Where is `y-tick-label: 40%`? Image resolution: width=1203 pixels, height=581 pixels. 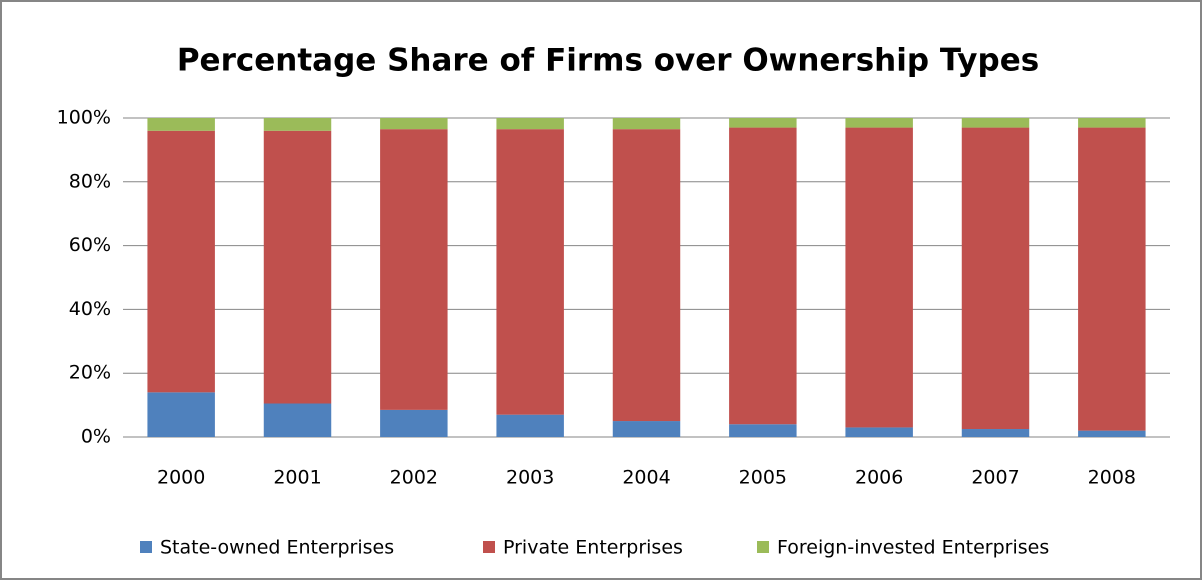
y-tick-label: 40% is located at coordinates (90, 309).